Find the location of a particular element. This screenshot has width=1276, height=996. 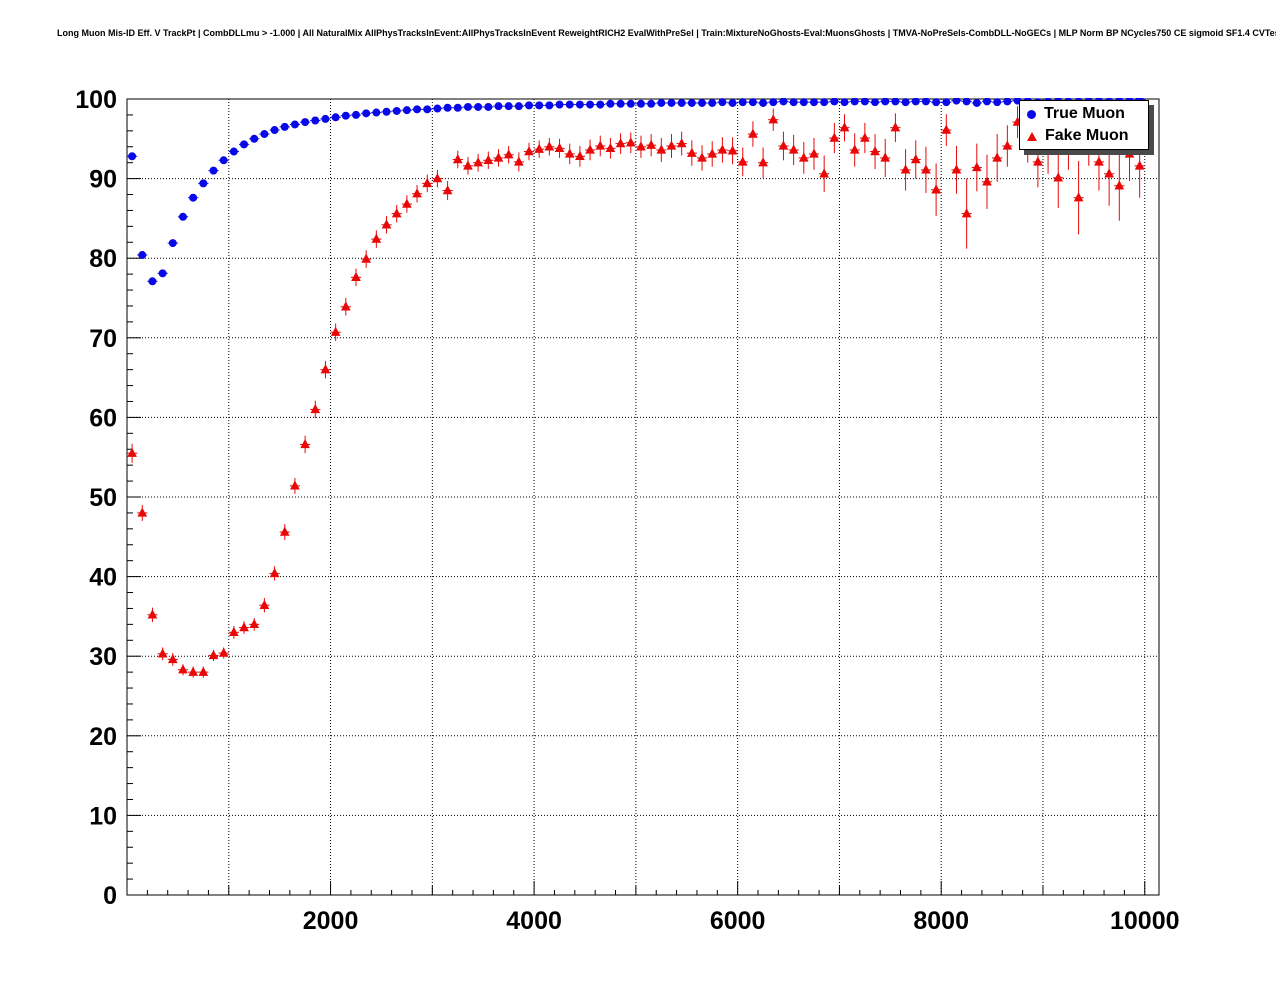

y-tick-label: 90 is located at coordinates (103, 180).